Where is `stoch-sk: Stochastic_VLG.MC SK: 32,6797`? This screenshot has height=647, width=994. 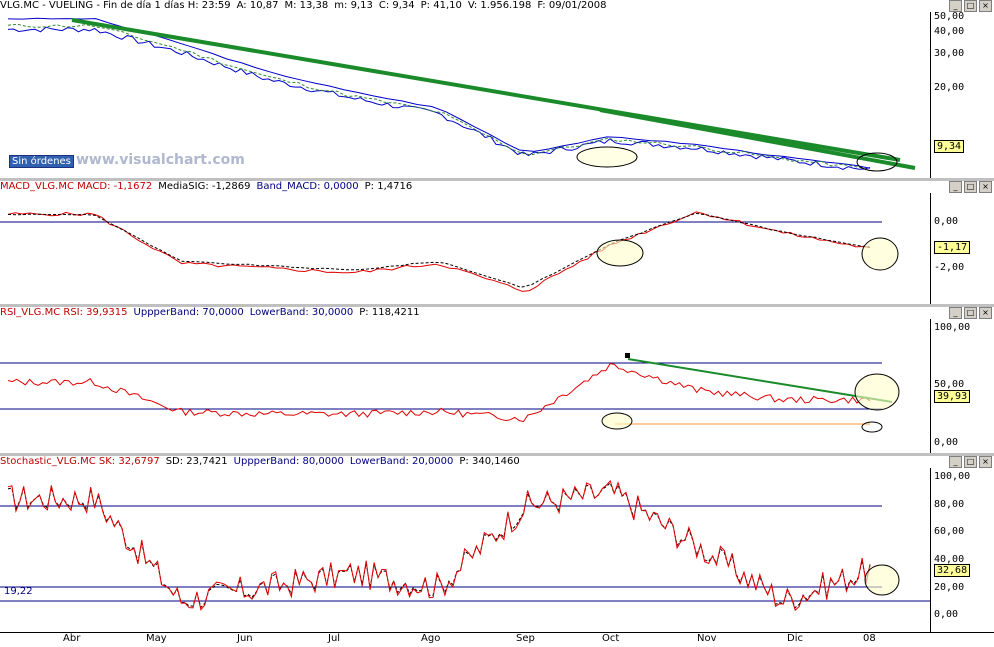
stoch-sk: Stochastic_VLG.MC SK: 32,6797 is located at coordinates (80, 461).